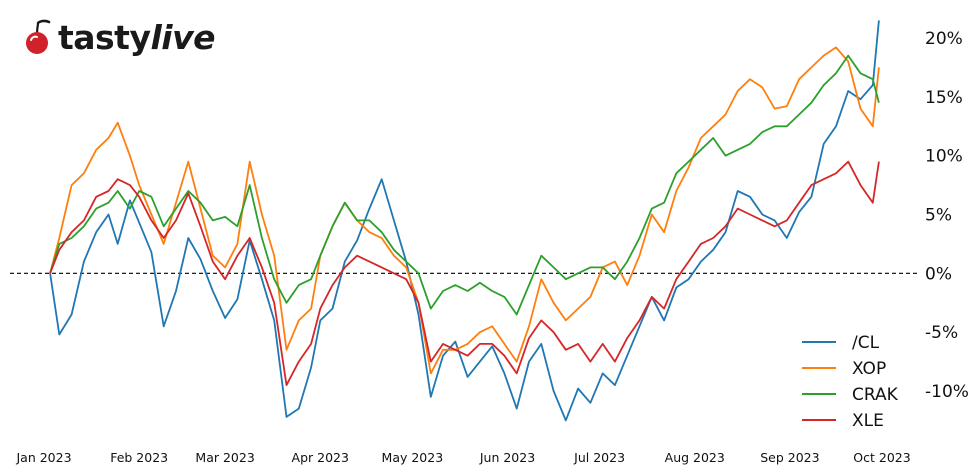 Image resolution: width=972 pixels, height=472 pixels. Describe the element at coordinates (868, 421) in the screenshot. I see `legend-label: XLE` at that location.